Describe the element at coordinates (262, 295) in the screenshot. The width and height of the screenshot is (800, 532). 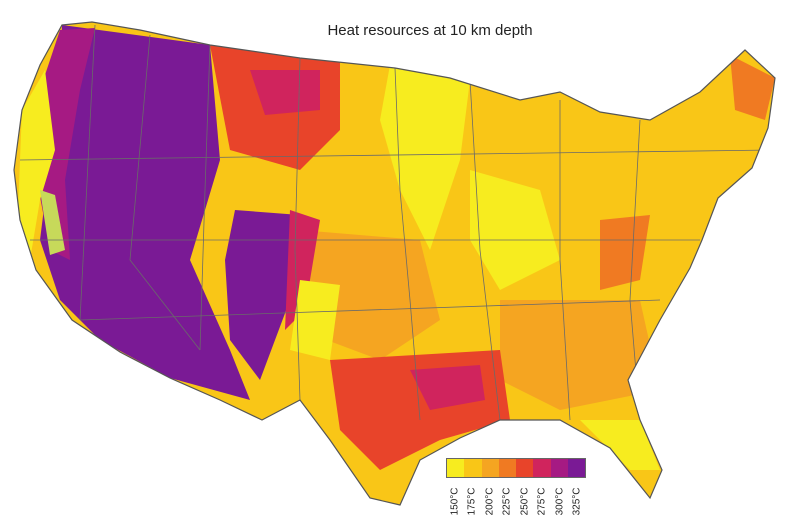
I see `zone-325-colorado` at that location.